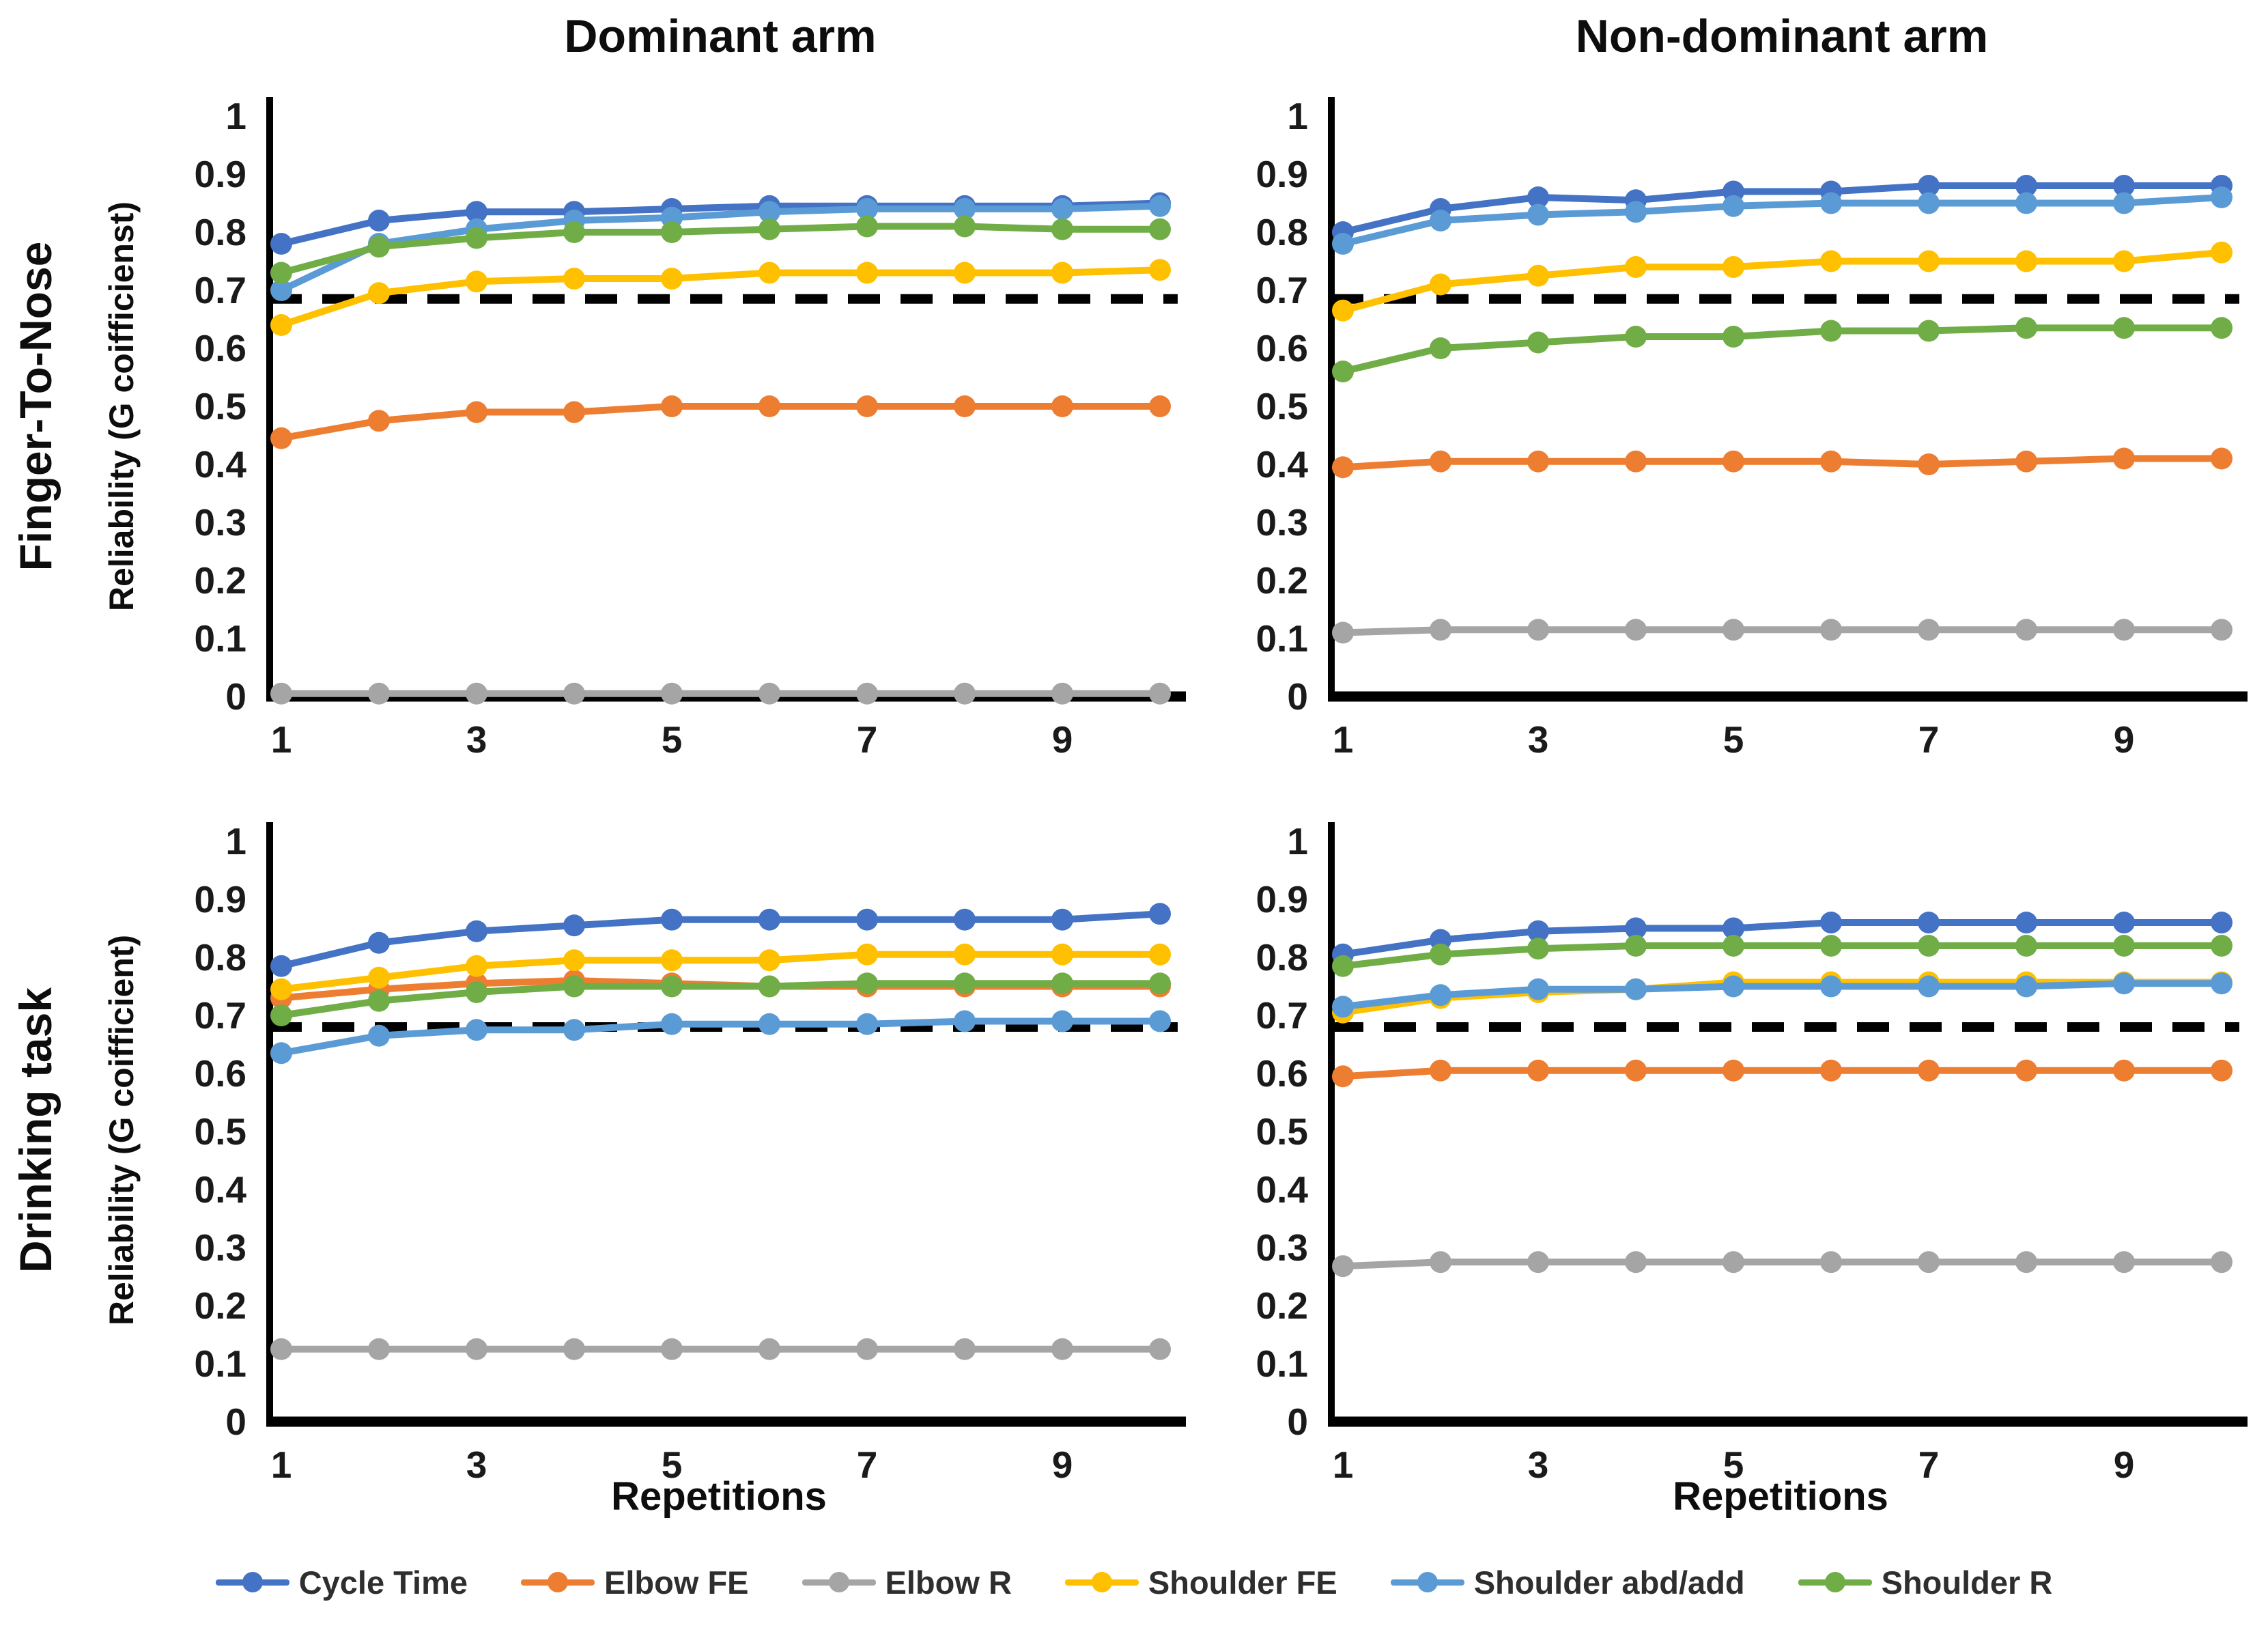  I want to click on column-title-dominant-arm: Dominant arm, so click(720, 36).